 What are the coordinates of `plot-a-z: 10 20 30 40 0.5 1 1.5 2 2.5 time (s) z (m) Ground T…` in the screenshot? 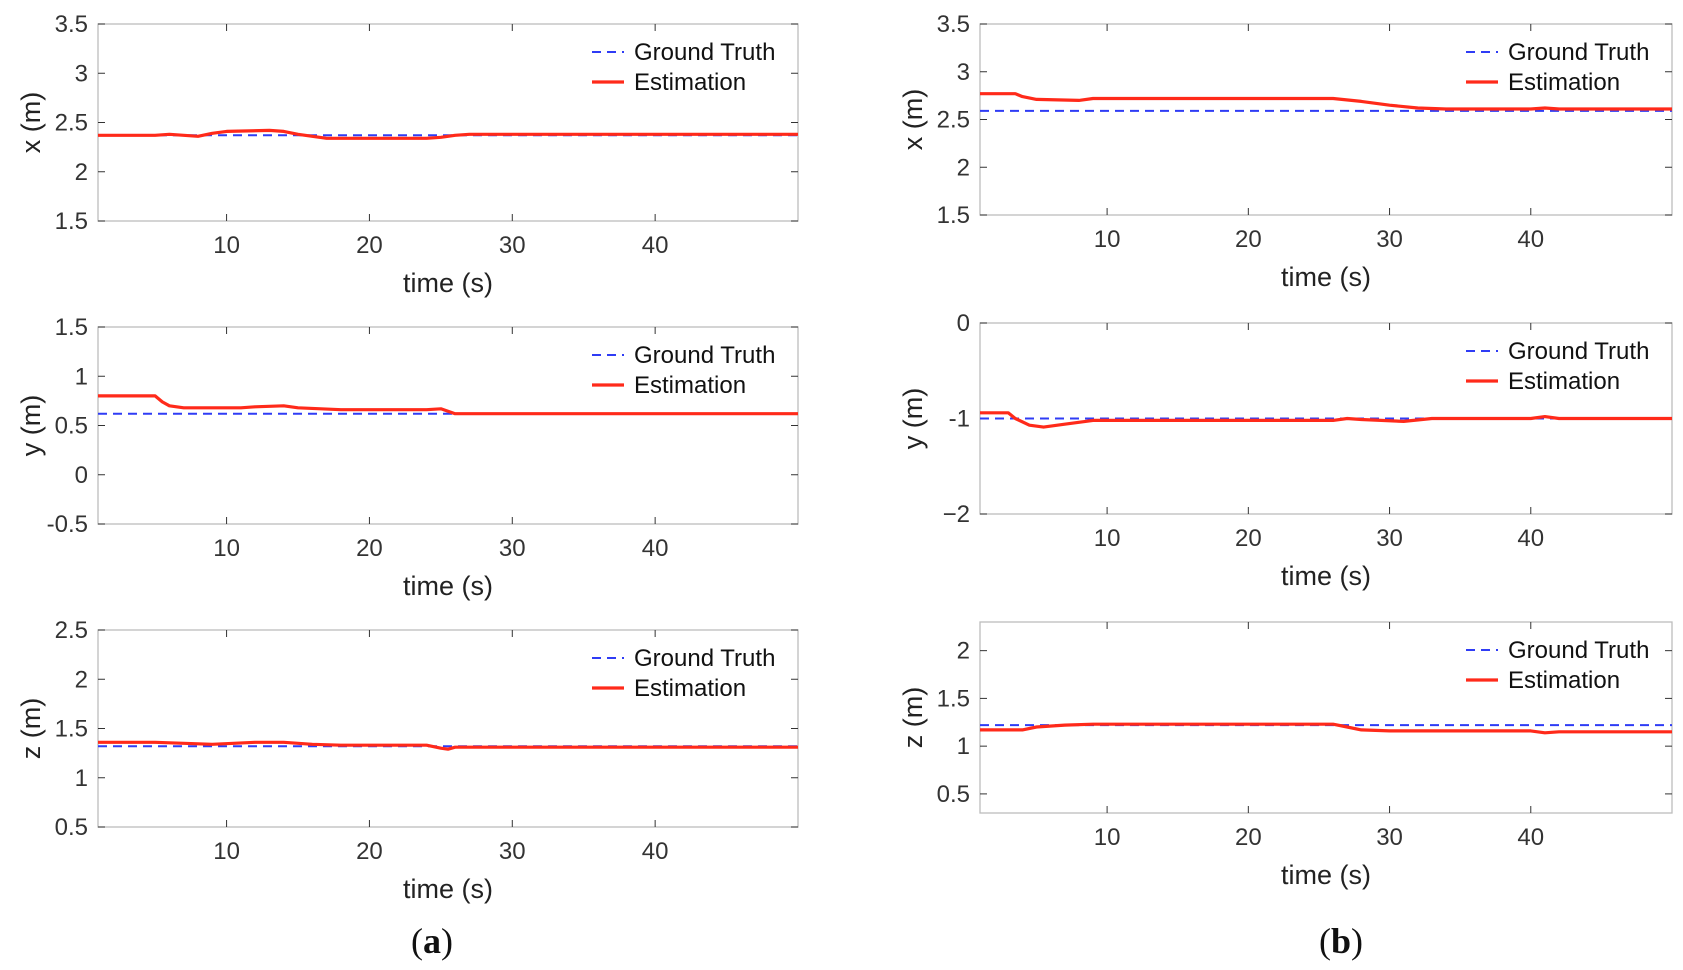 It's located at (407, 760).